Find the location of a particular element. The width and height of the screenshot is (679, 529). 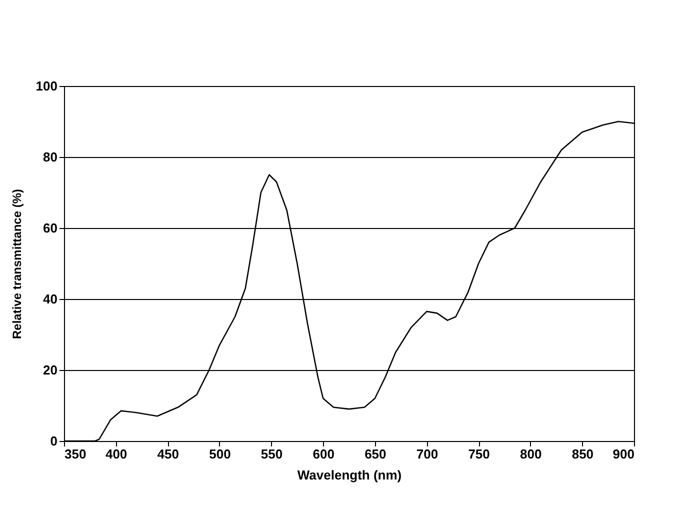

y-axis-title: Relative transmittance (%) is located at coordinates (17, 264).